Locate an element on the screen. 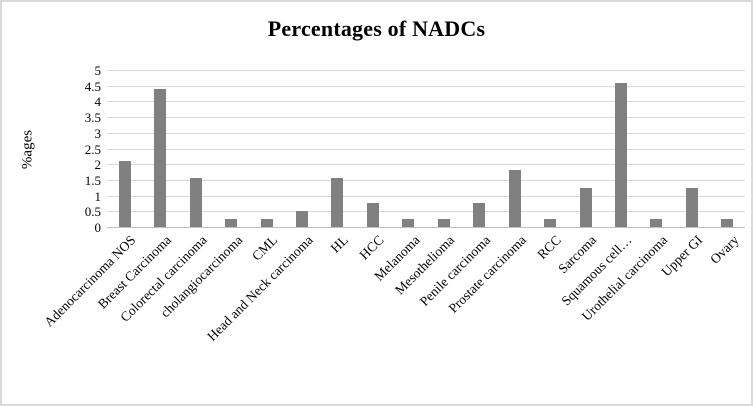 This screenshot has height=406, width=753. y-tick-label: 3 is located at coordinates (98, 133).